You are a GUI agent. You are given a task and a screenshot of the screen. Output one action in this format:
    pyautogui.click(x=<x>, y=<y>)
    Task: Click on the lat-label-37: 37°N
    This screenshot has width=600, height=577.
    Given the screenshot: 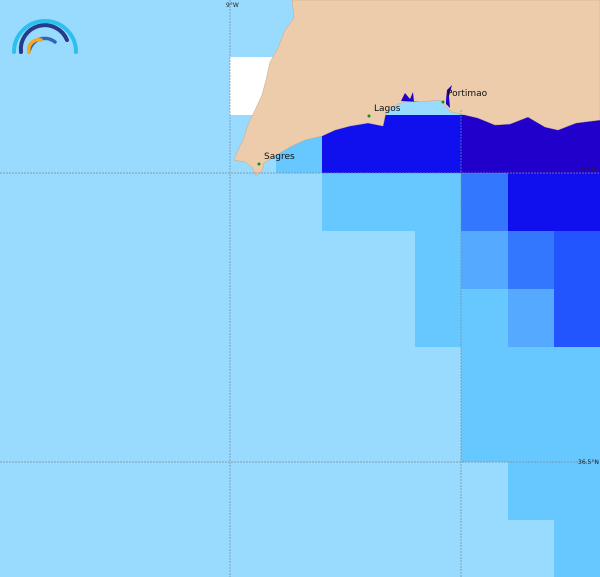 What is the action you would take?
    pyautogui.click(x=587, y=170)
    